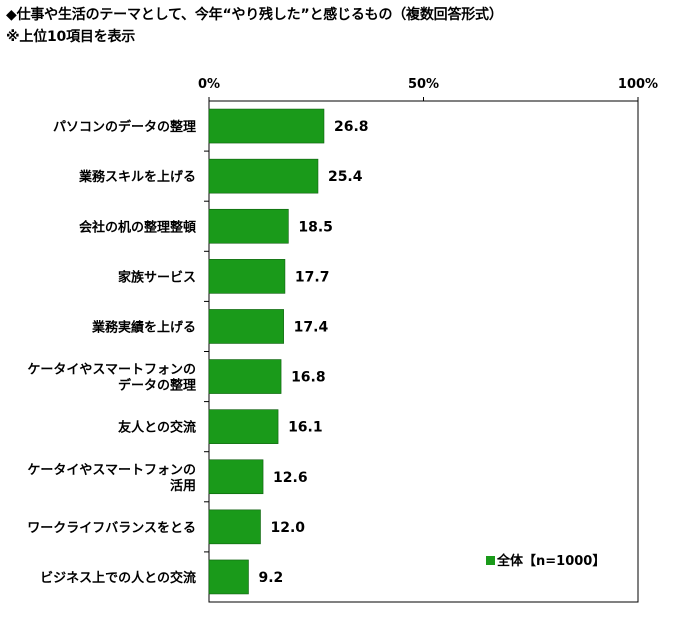 The image size is (695, 620). I want to click on chart-subtitle: ※上位10項目を表示, so click(71, 37).